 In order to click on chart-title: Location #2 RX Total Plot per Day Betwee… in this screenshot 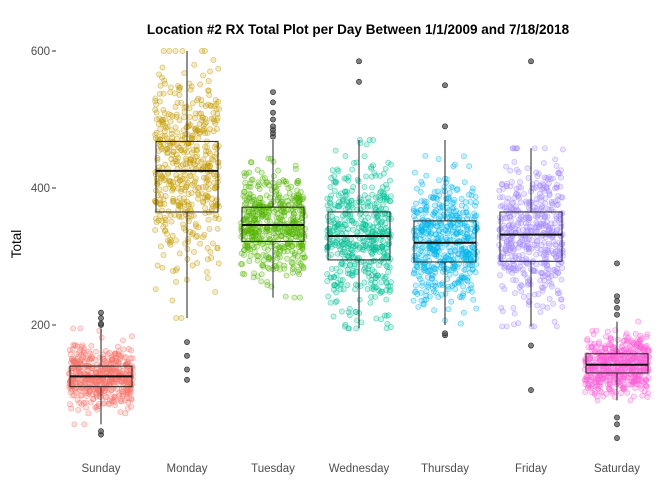, I will do `click(358, 29)`.